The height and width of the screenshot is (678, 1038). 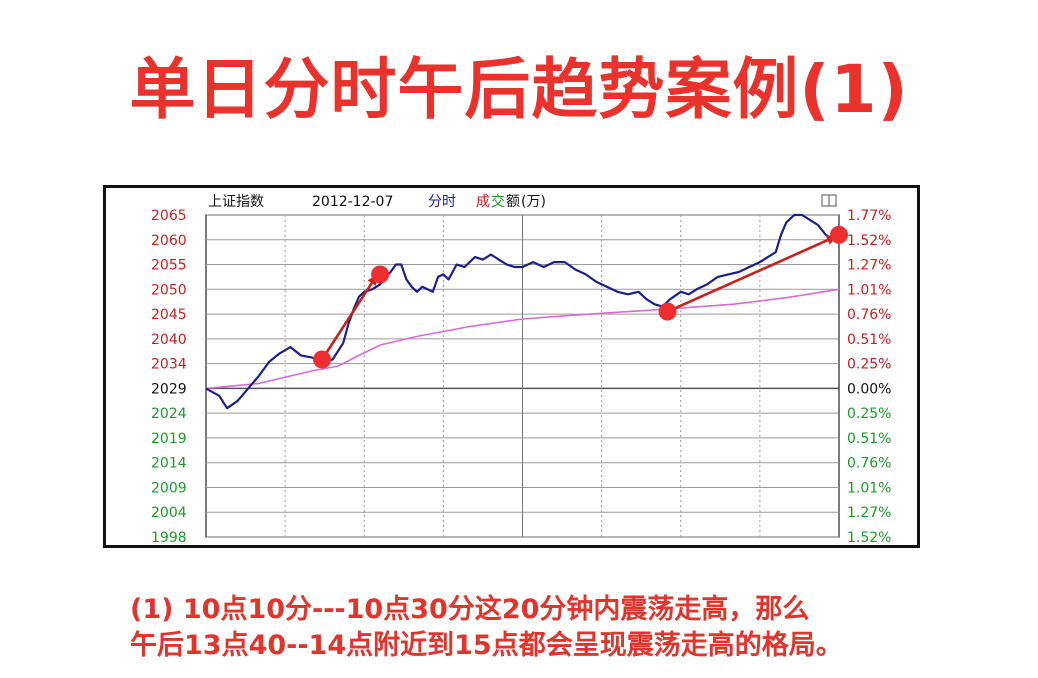 What do you see at coordinates (498, 201) in the screenshot?
I see `header-volume-char-2: 交` at bounding box center [498, 201].